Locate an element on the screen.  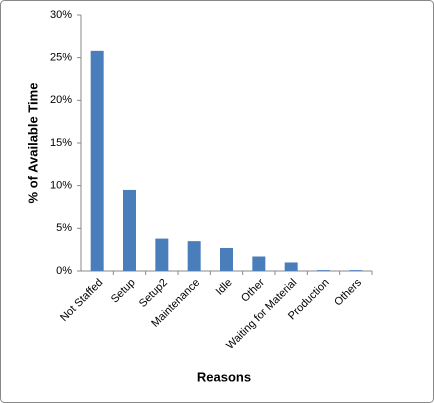
x-axis-title: Reasons is located at coordinates (224, 376).